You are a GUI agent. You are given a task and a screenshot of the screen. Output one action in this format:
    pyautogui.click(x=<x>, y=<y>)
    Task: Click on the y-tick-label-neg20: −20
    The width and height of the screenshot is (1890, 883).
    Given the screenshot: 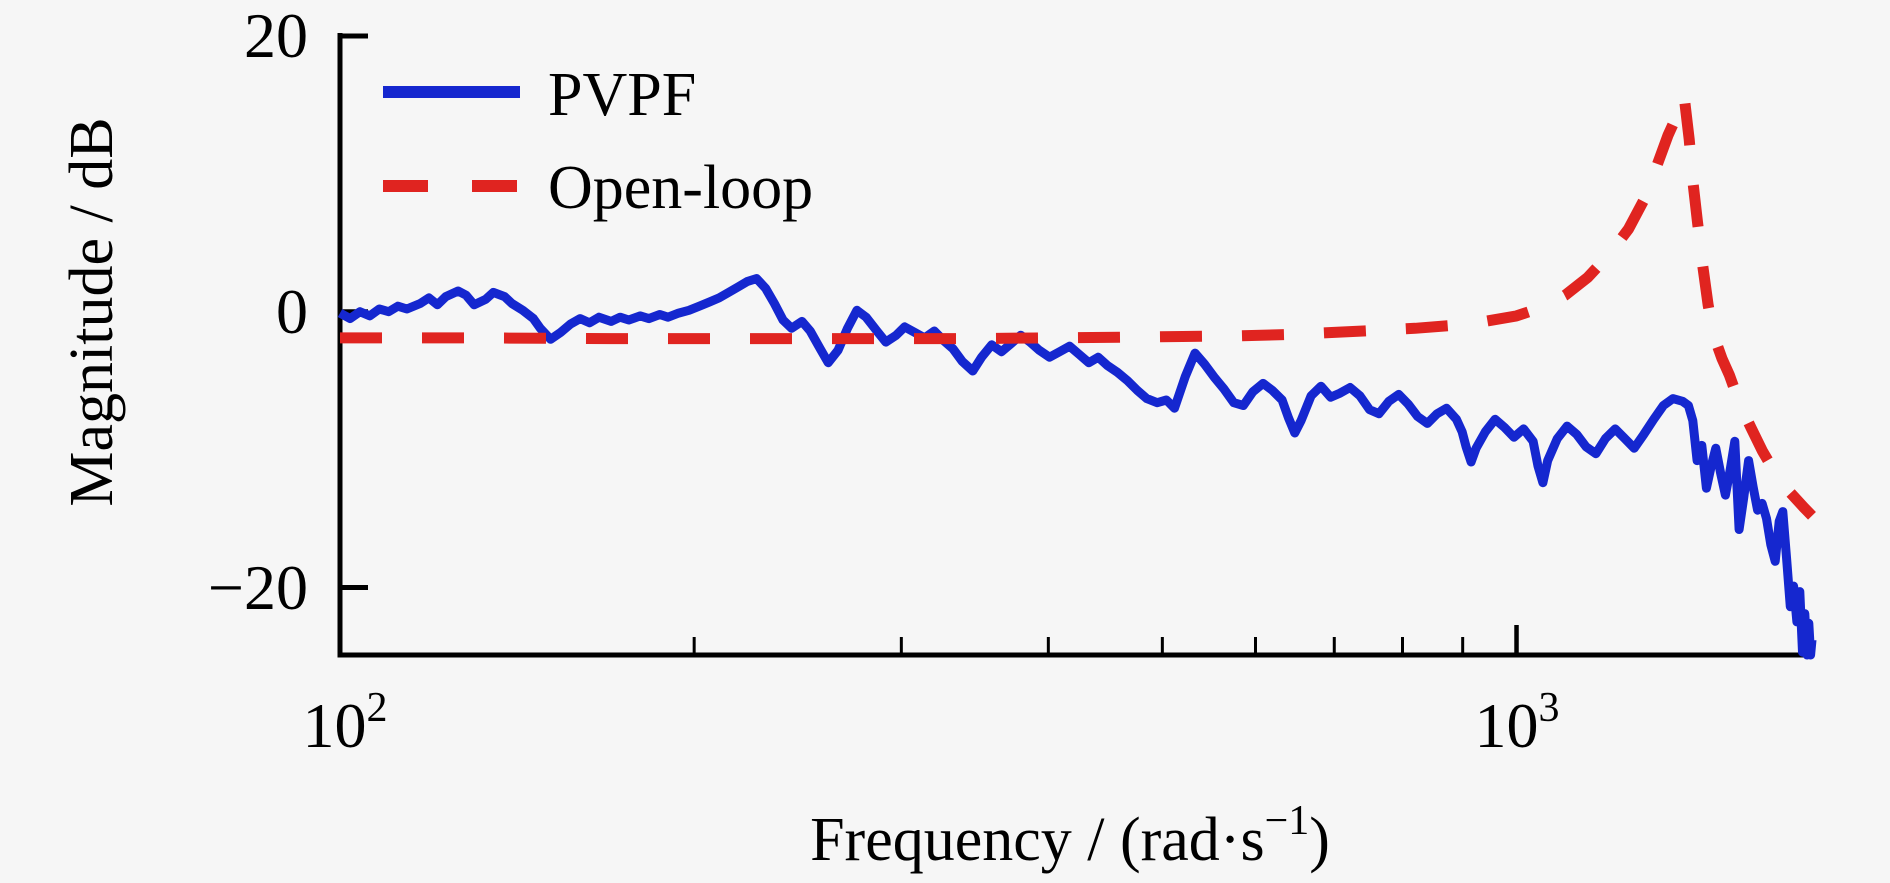 What is the action you would take?
    pyautogui.click(x=258, y=587)
    